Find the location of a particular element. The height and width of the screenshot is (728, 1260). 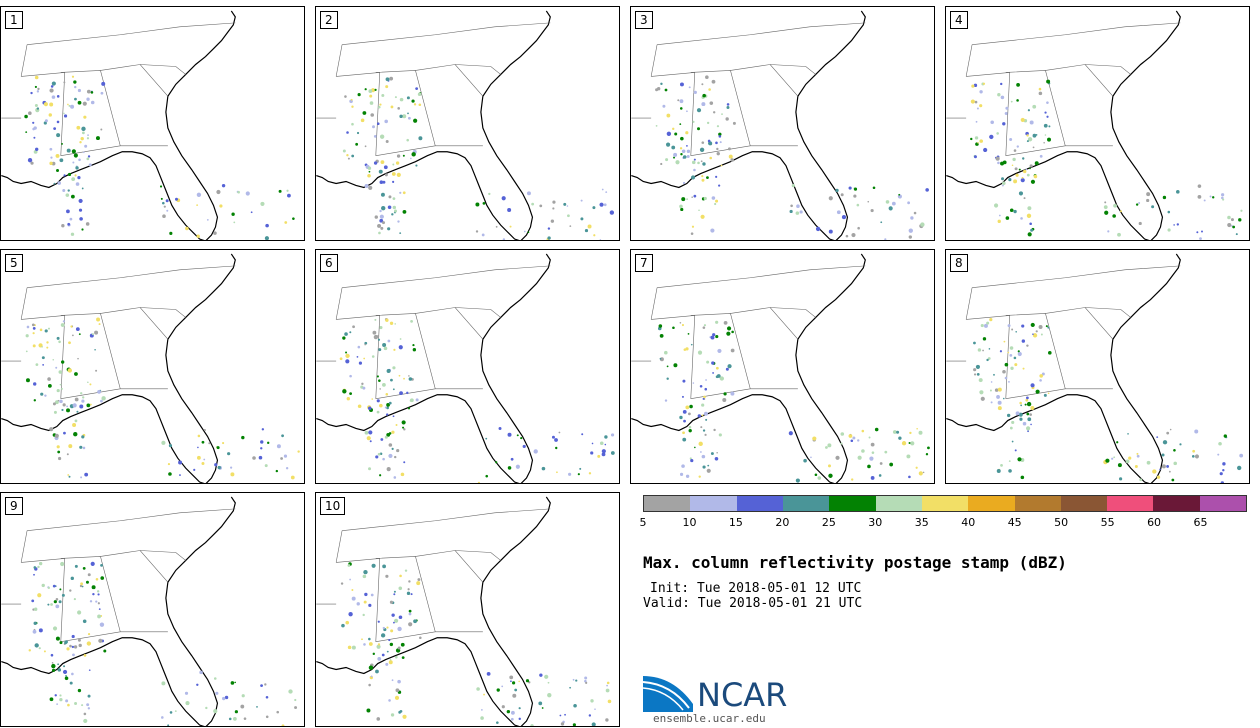

reflectivity-colorbar is located at coordinates (945, 503).